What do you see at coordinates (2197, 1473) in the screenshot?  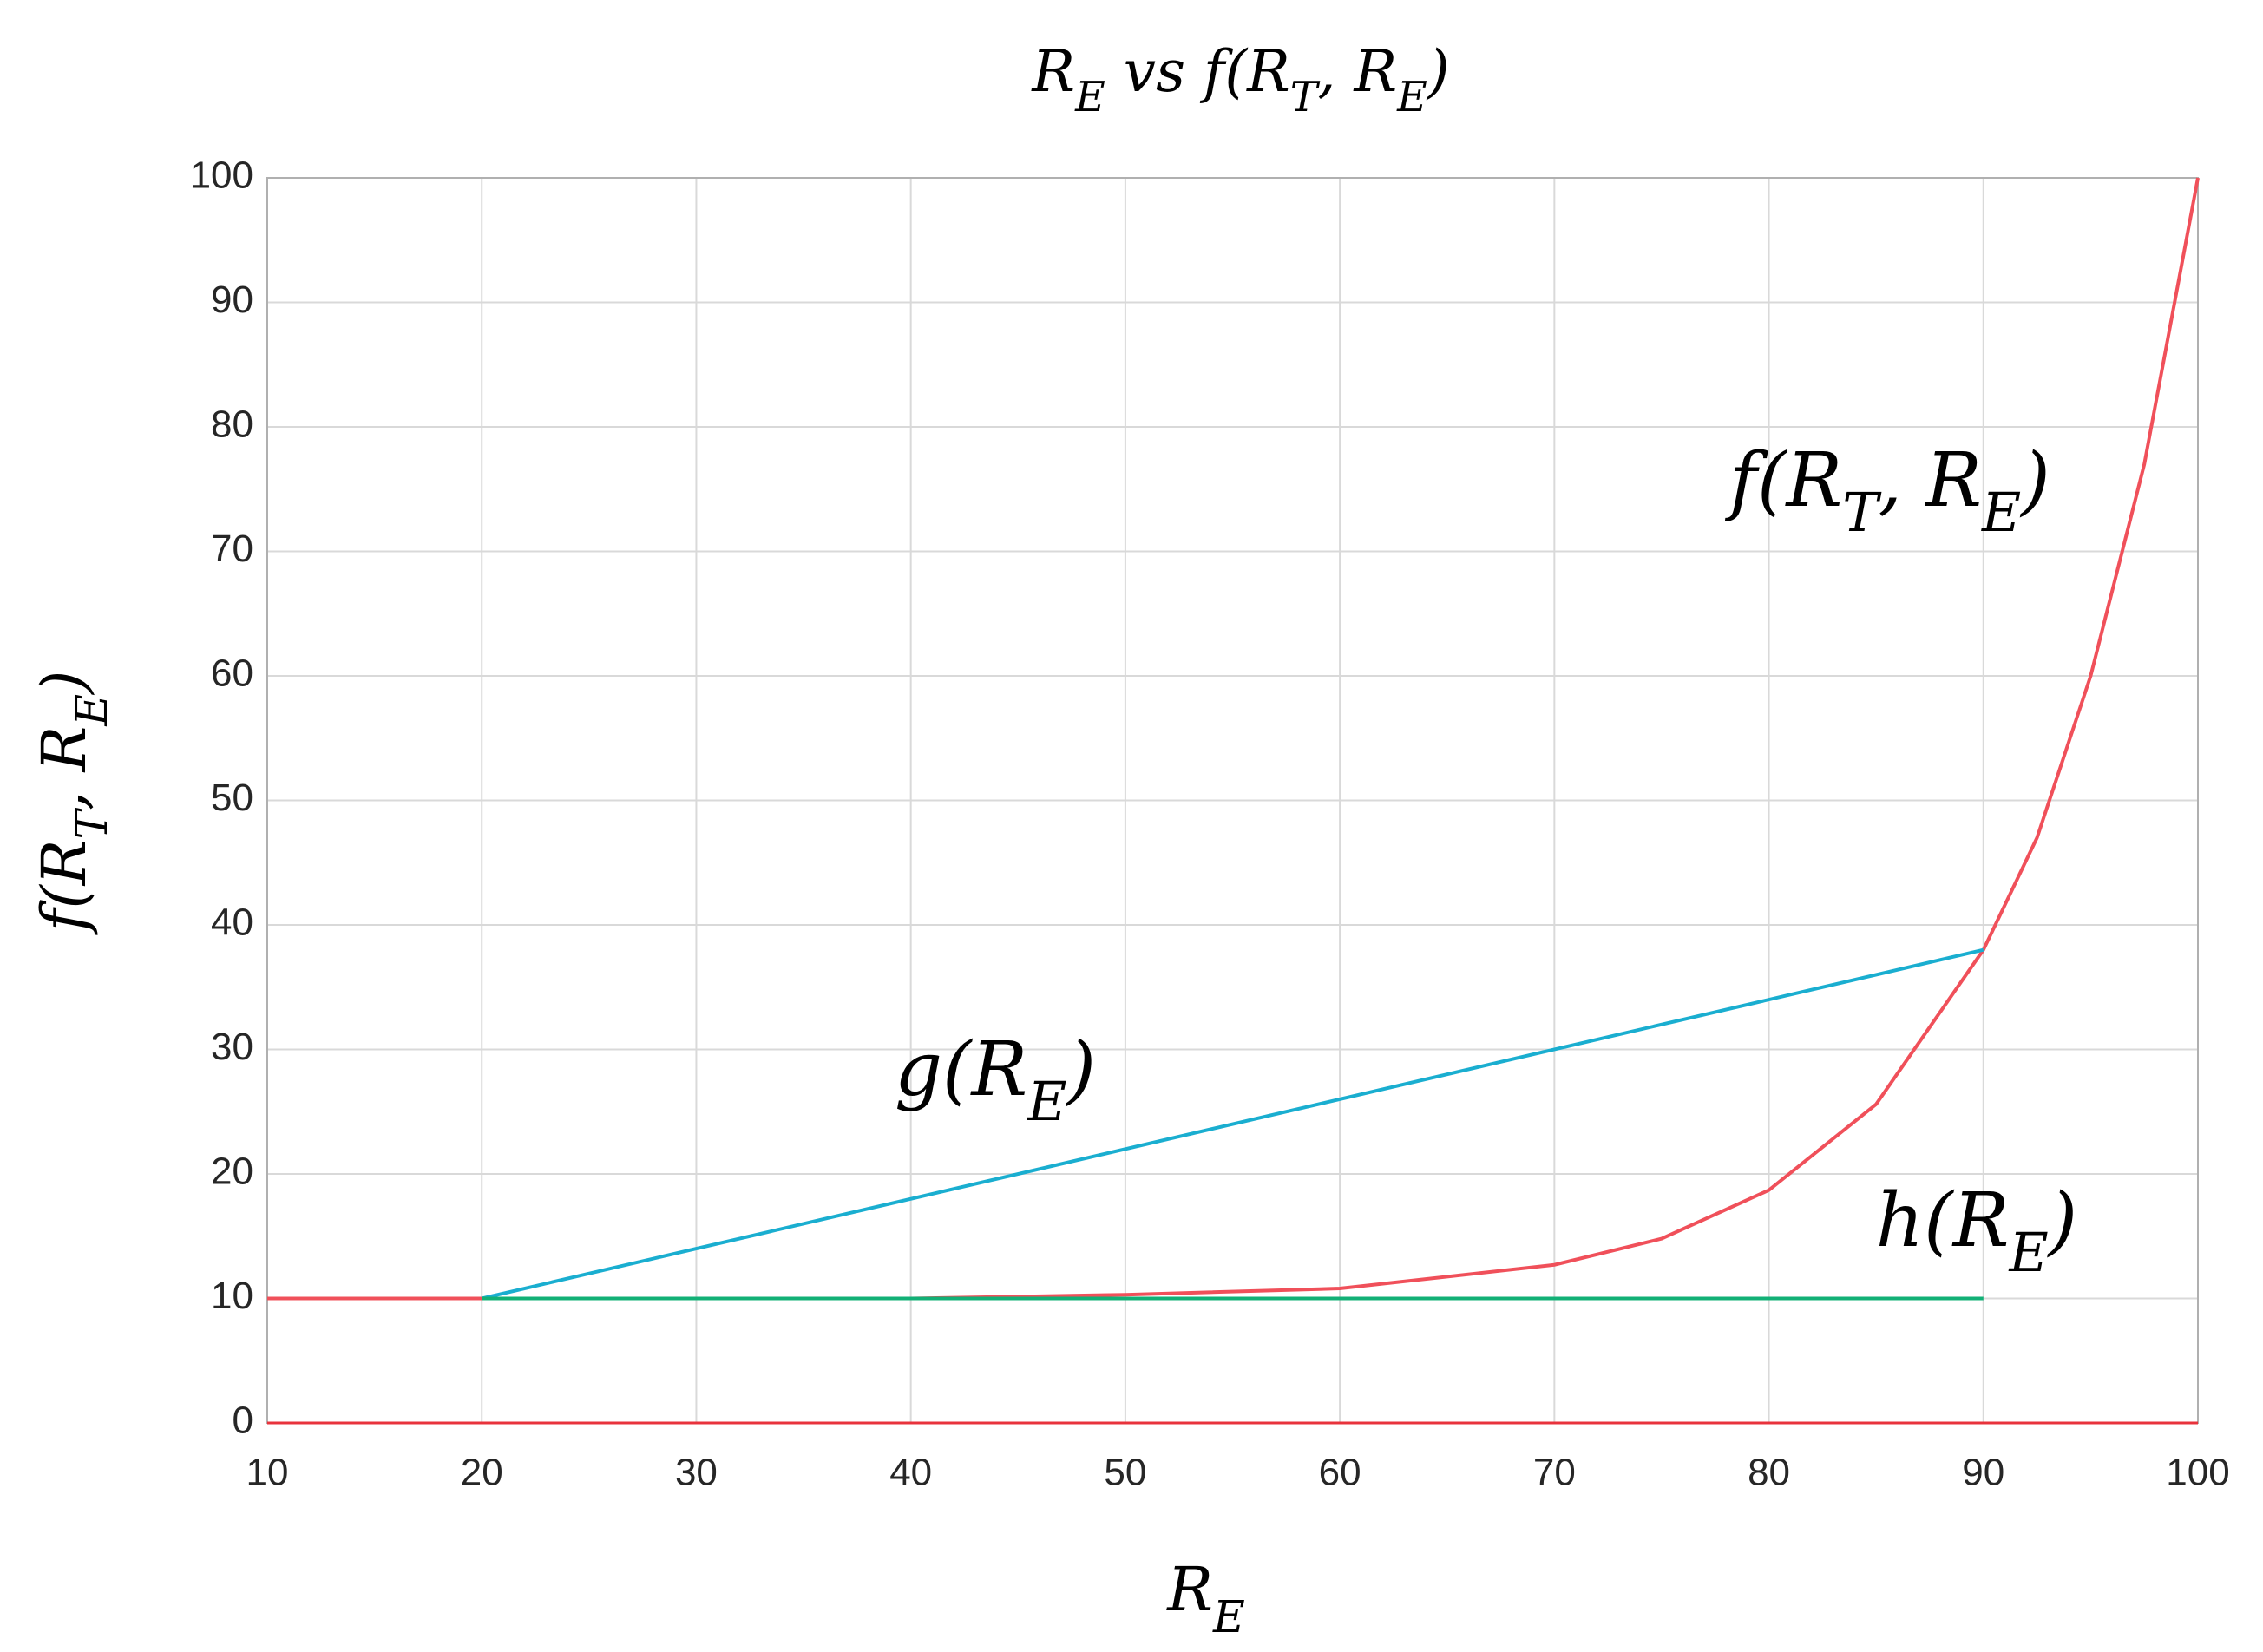 I see `x-tick-label: 100` at bounding box center [2197, 1473].